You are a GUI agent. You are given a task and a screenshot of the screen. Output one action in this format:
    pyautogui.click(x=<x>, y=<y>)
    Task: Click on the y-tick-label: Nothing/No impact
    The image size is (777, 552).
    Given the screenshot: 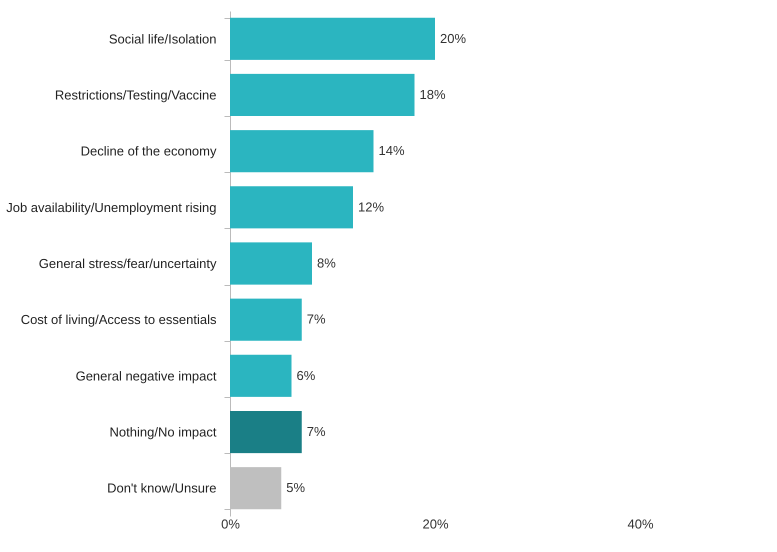 What is the action you would take?
    pyautogui.click(x=163, y=432)
    